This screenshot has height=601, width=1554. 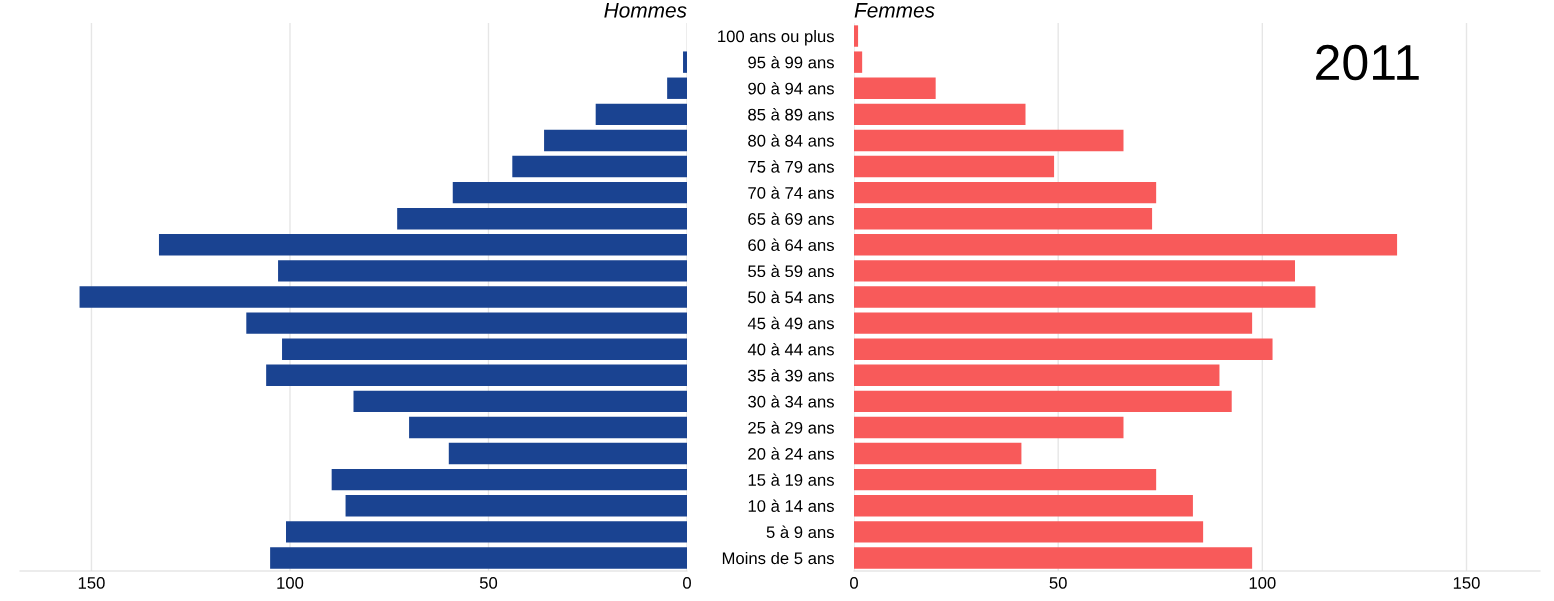 What do you see at coordinates (800, 532) in the screenshot?
I see `y-tick-label: 5 à 9 ans` at bounding box center [800, 532].